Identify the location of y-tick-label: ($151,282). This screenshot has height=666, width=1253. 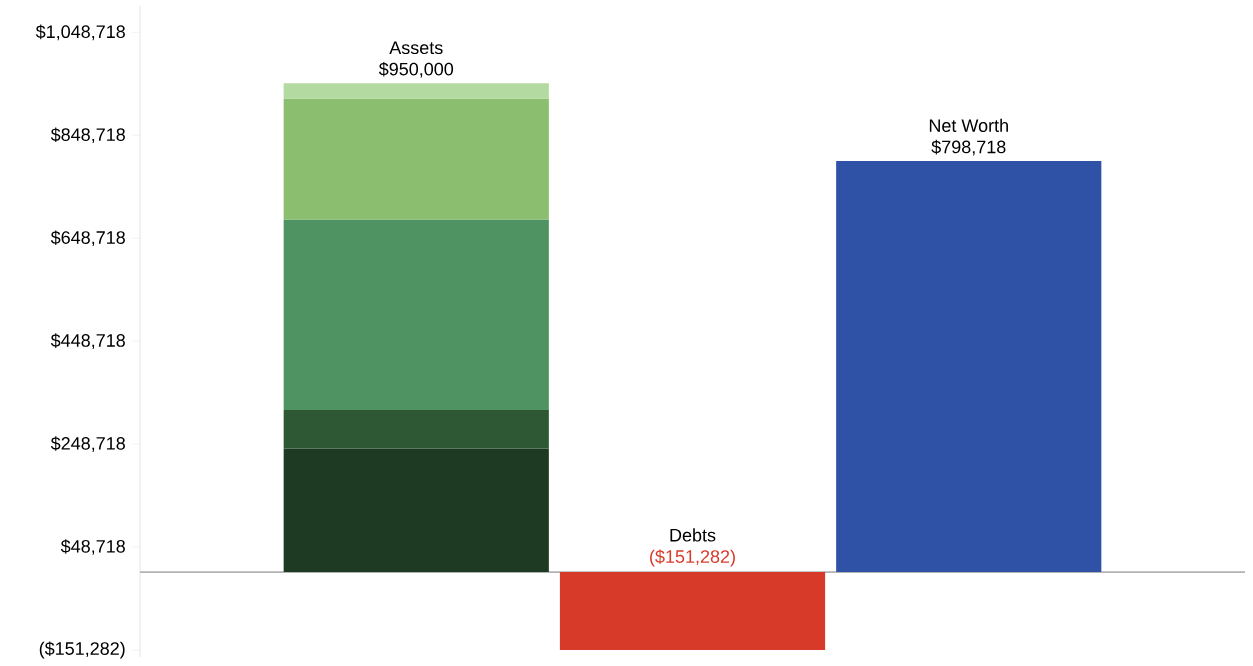
(82, 650).